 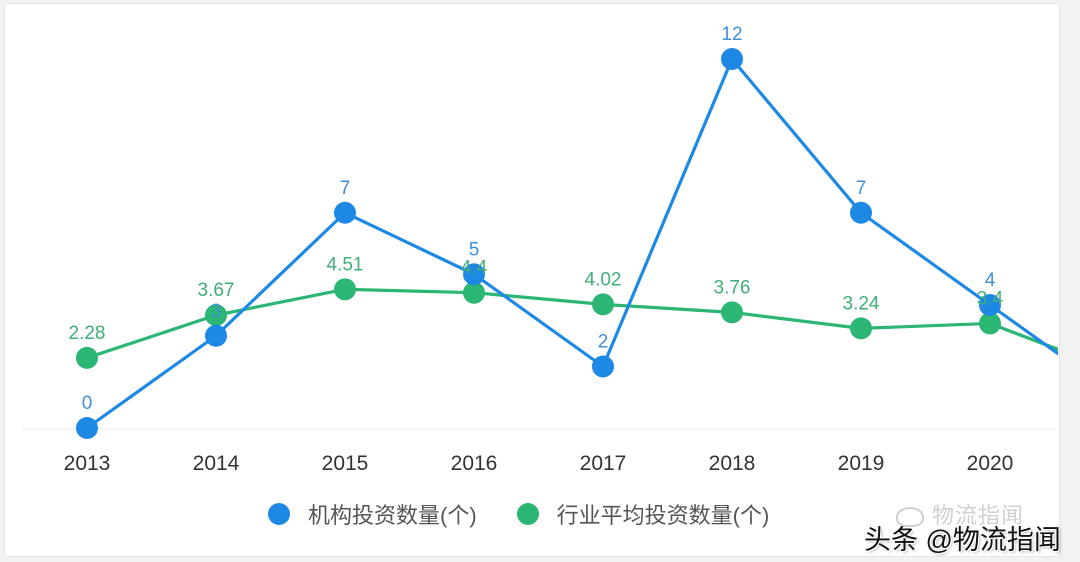 What do you see at coordinates (572, 323) in the screenshot?
I see `series-line` at bounding box center [572, 323].